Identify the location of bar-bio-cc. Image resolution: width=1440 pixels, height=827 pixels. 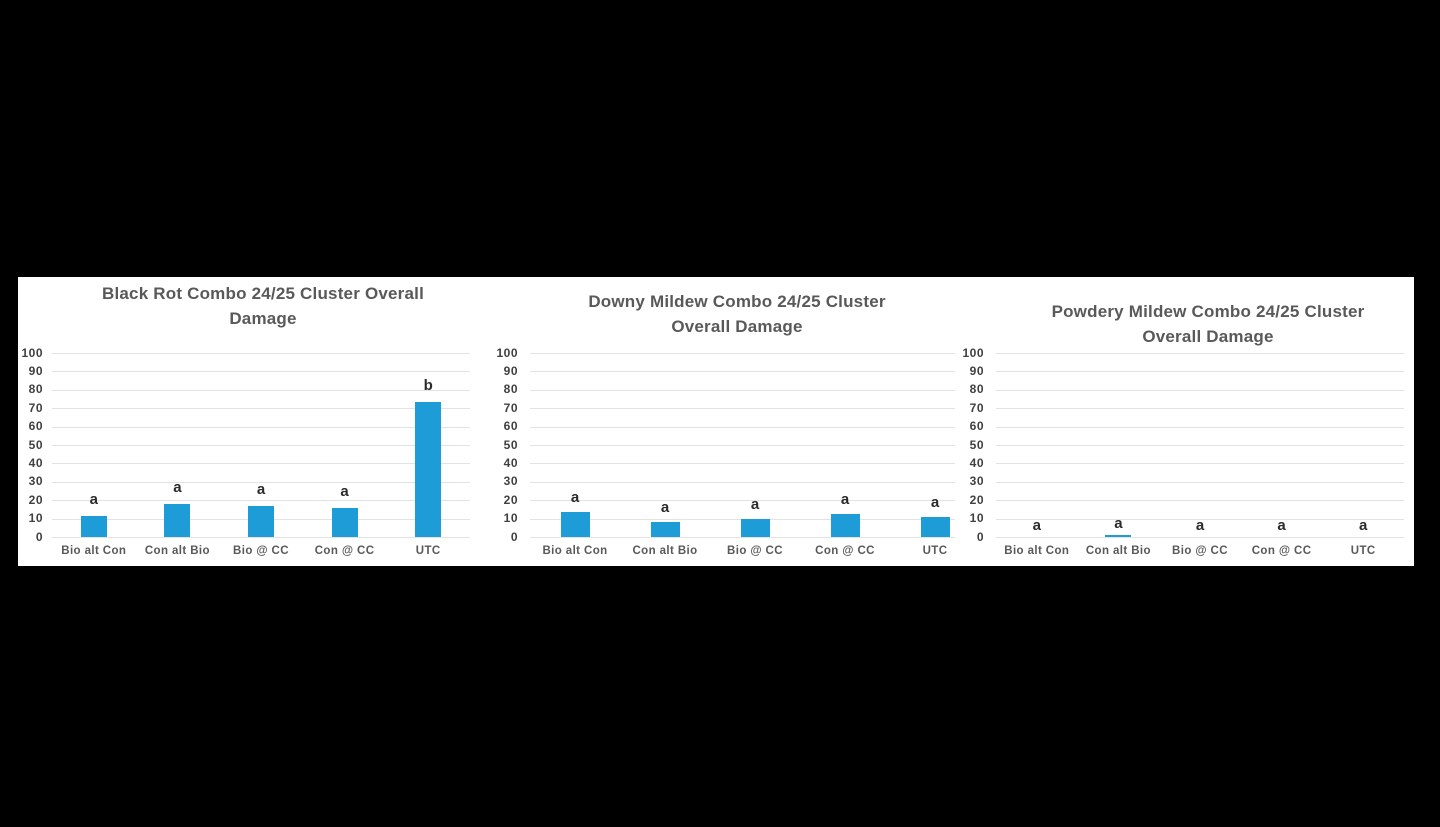
(755, 528).